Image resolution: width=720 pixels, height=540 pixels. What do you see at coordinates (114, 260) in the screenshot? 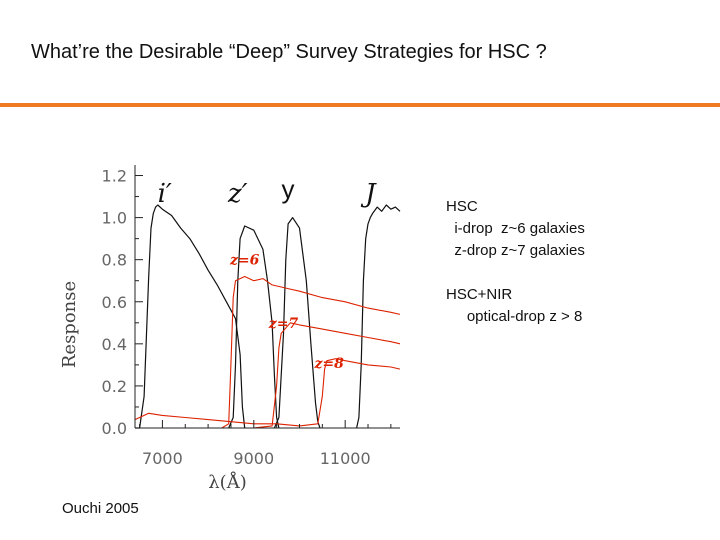
I see `y-tick-label-4: 0.8` at bounding box center [114, 260].